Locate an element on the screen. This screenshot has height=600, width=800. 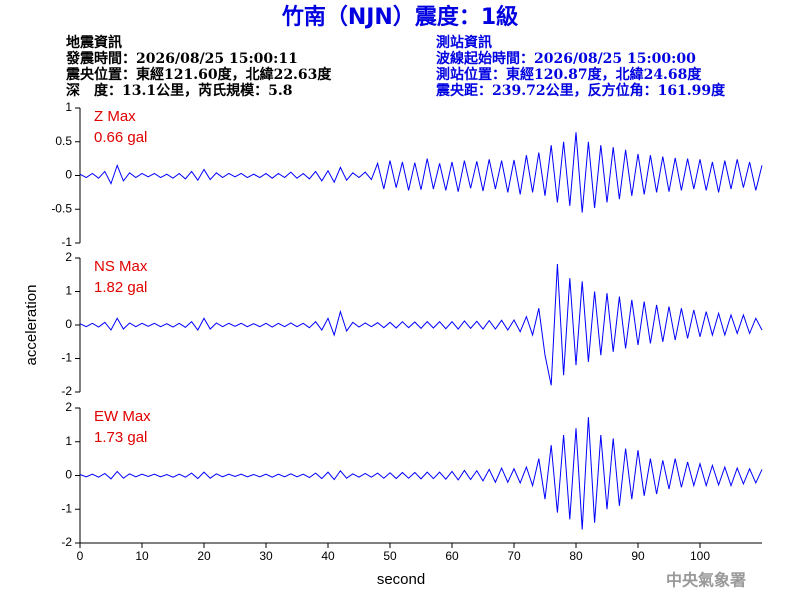
x-tick-label: 60 is located at coordinates (452, 556).